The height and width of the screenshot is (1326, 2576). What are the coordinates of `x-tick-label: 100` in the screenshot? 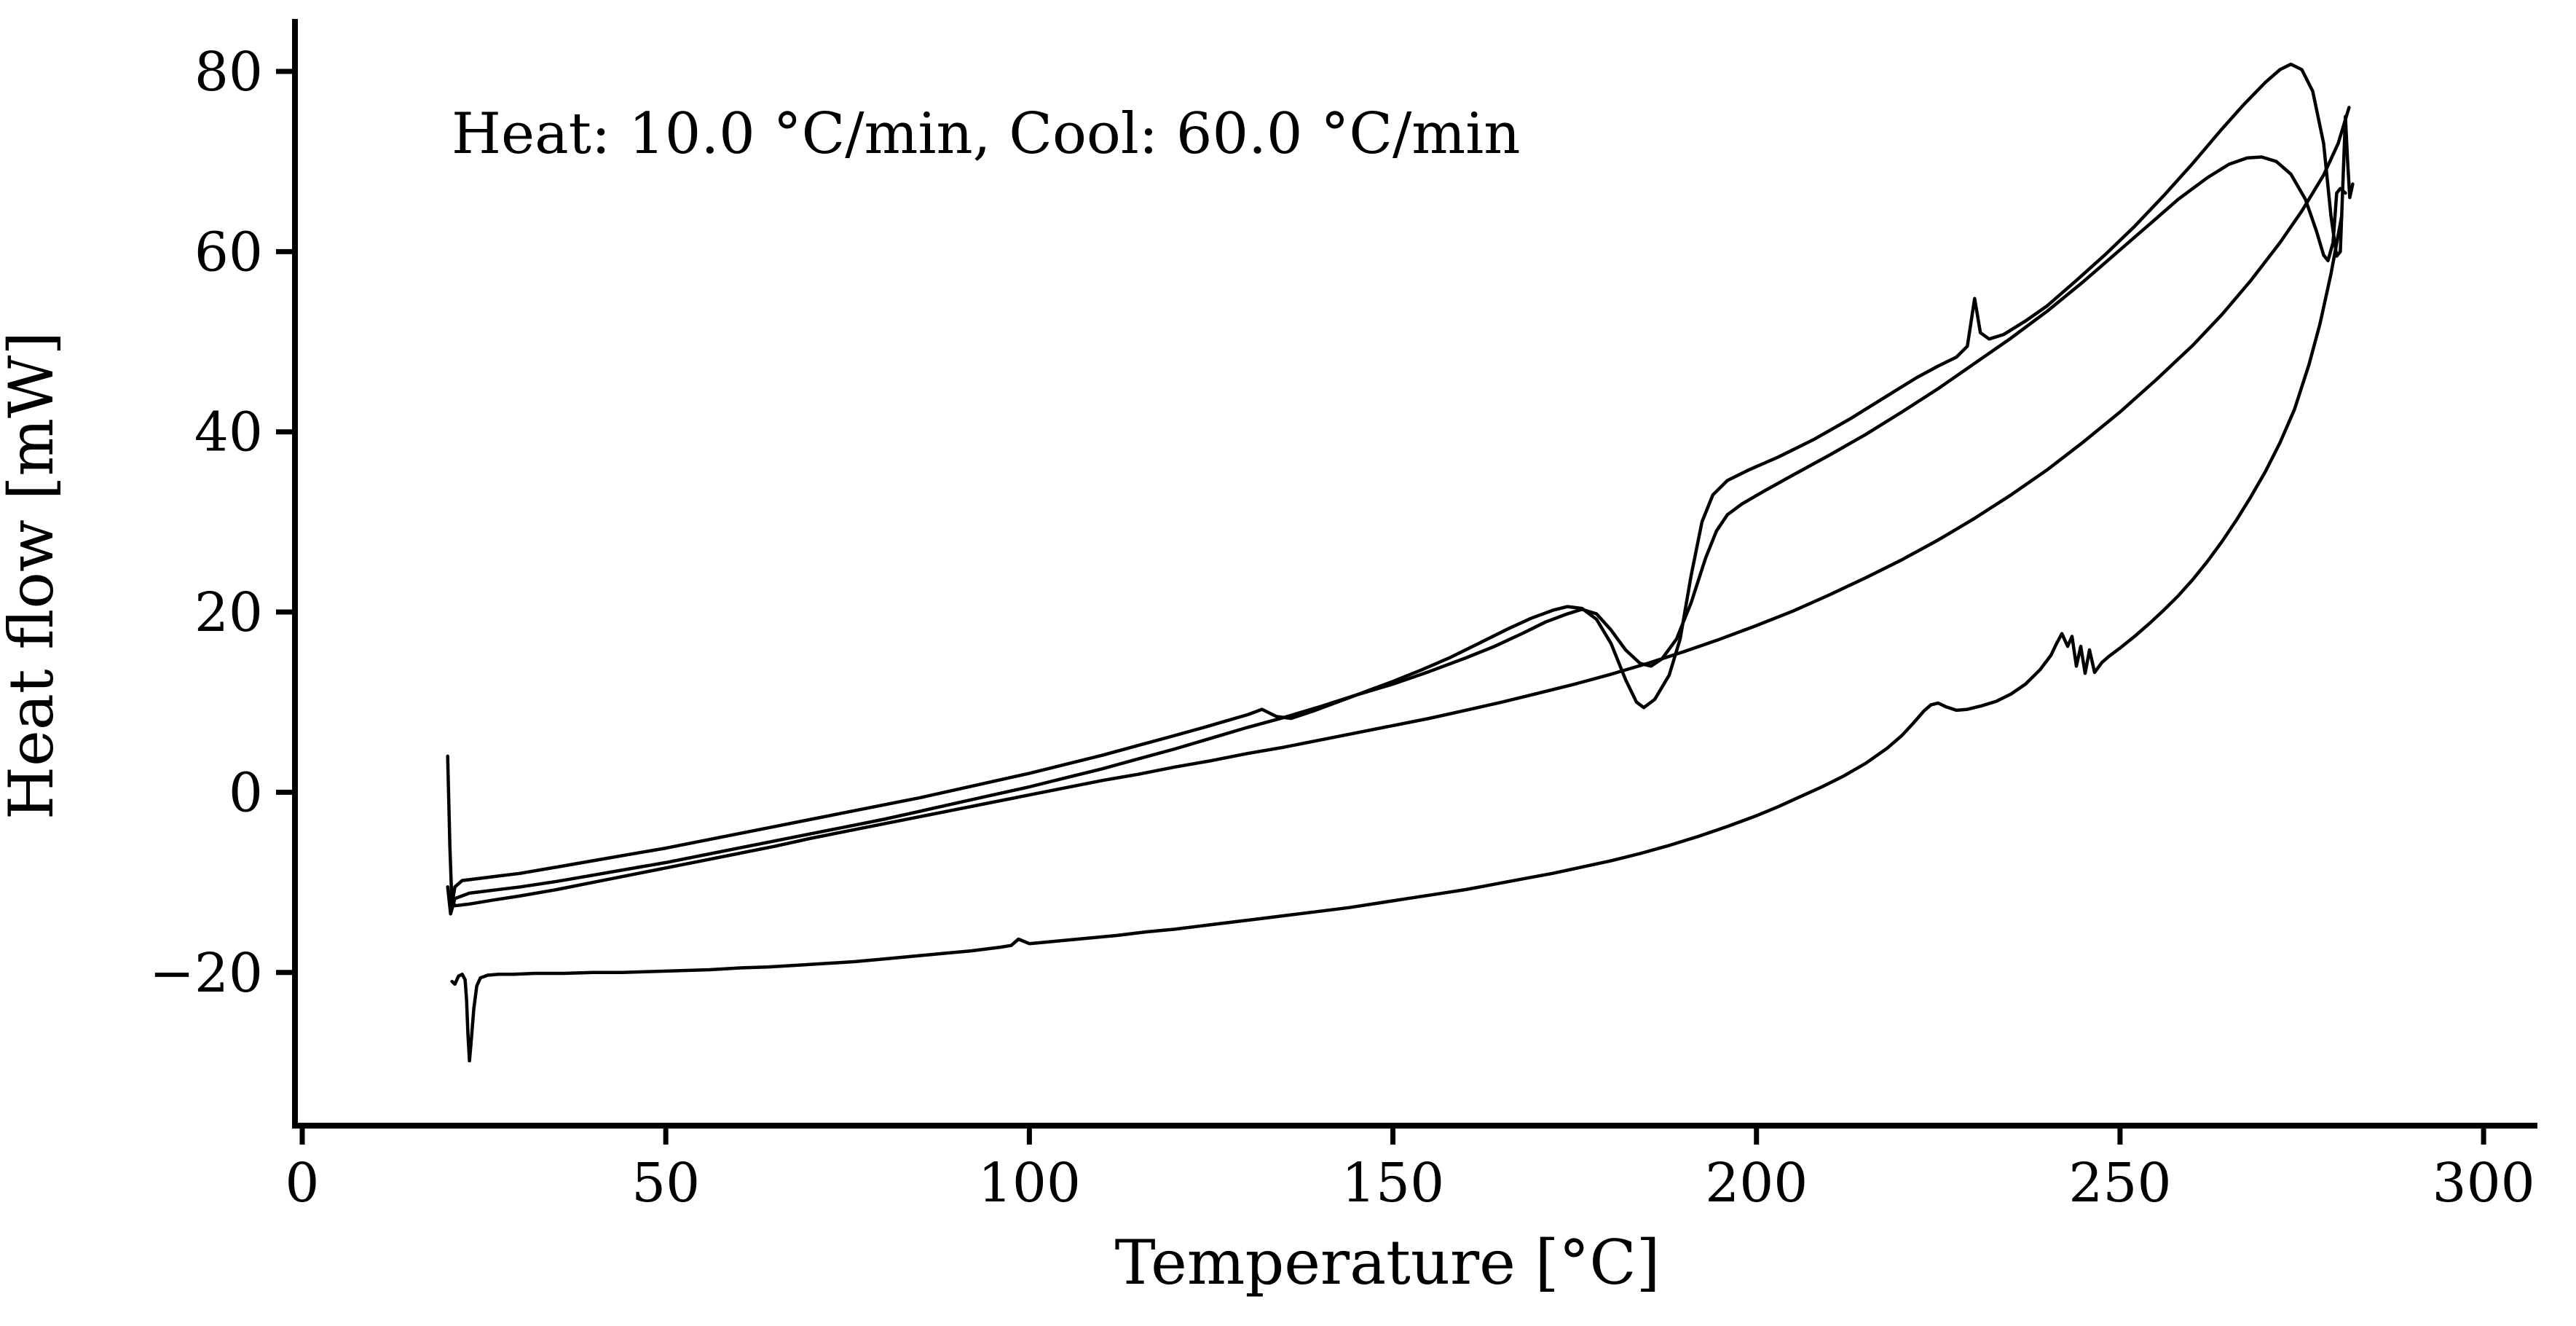 It's located at (1029, 1183).